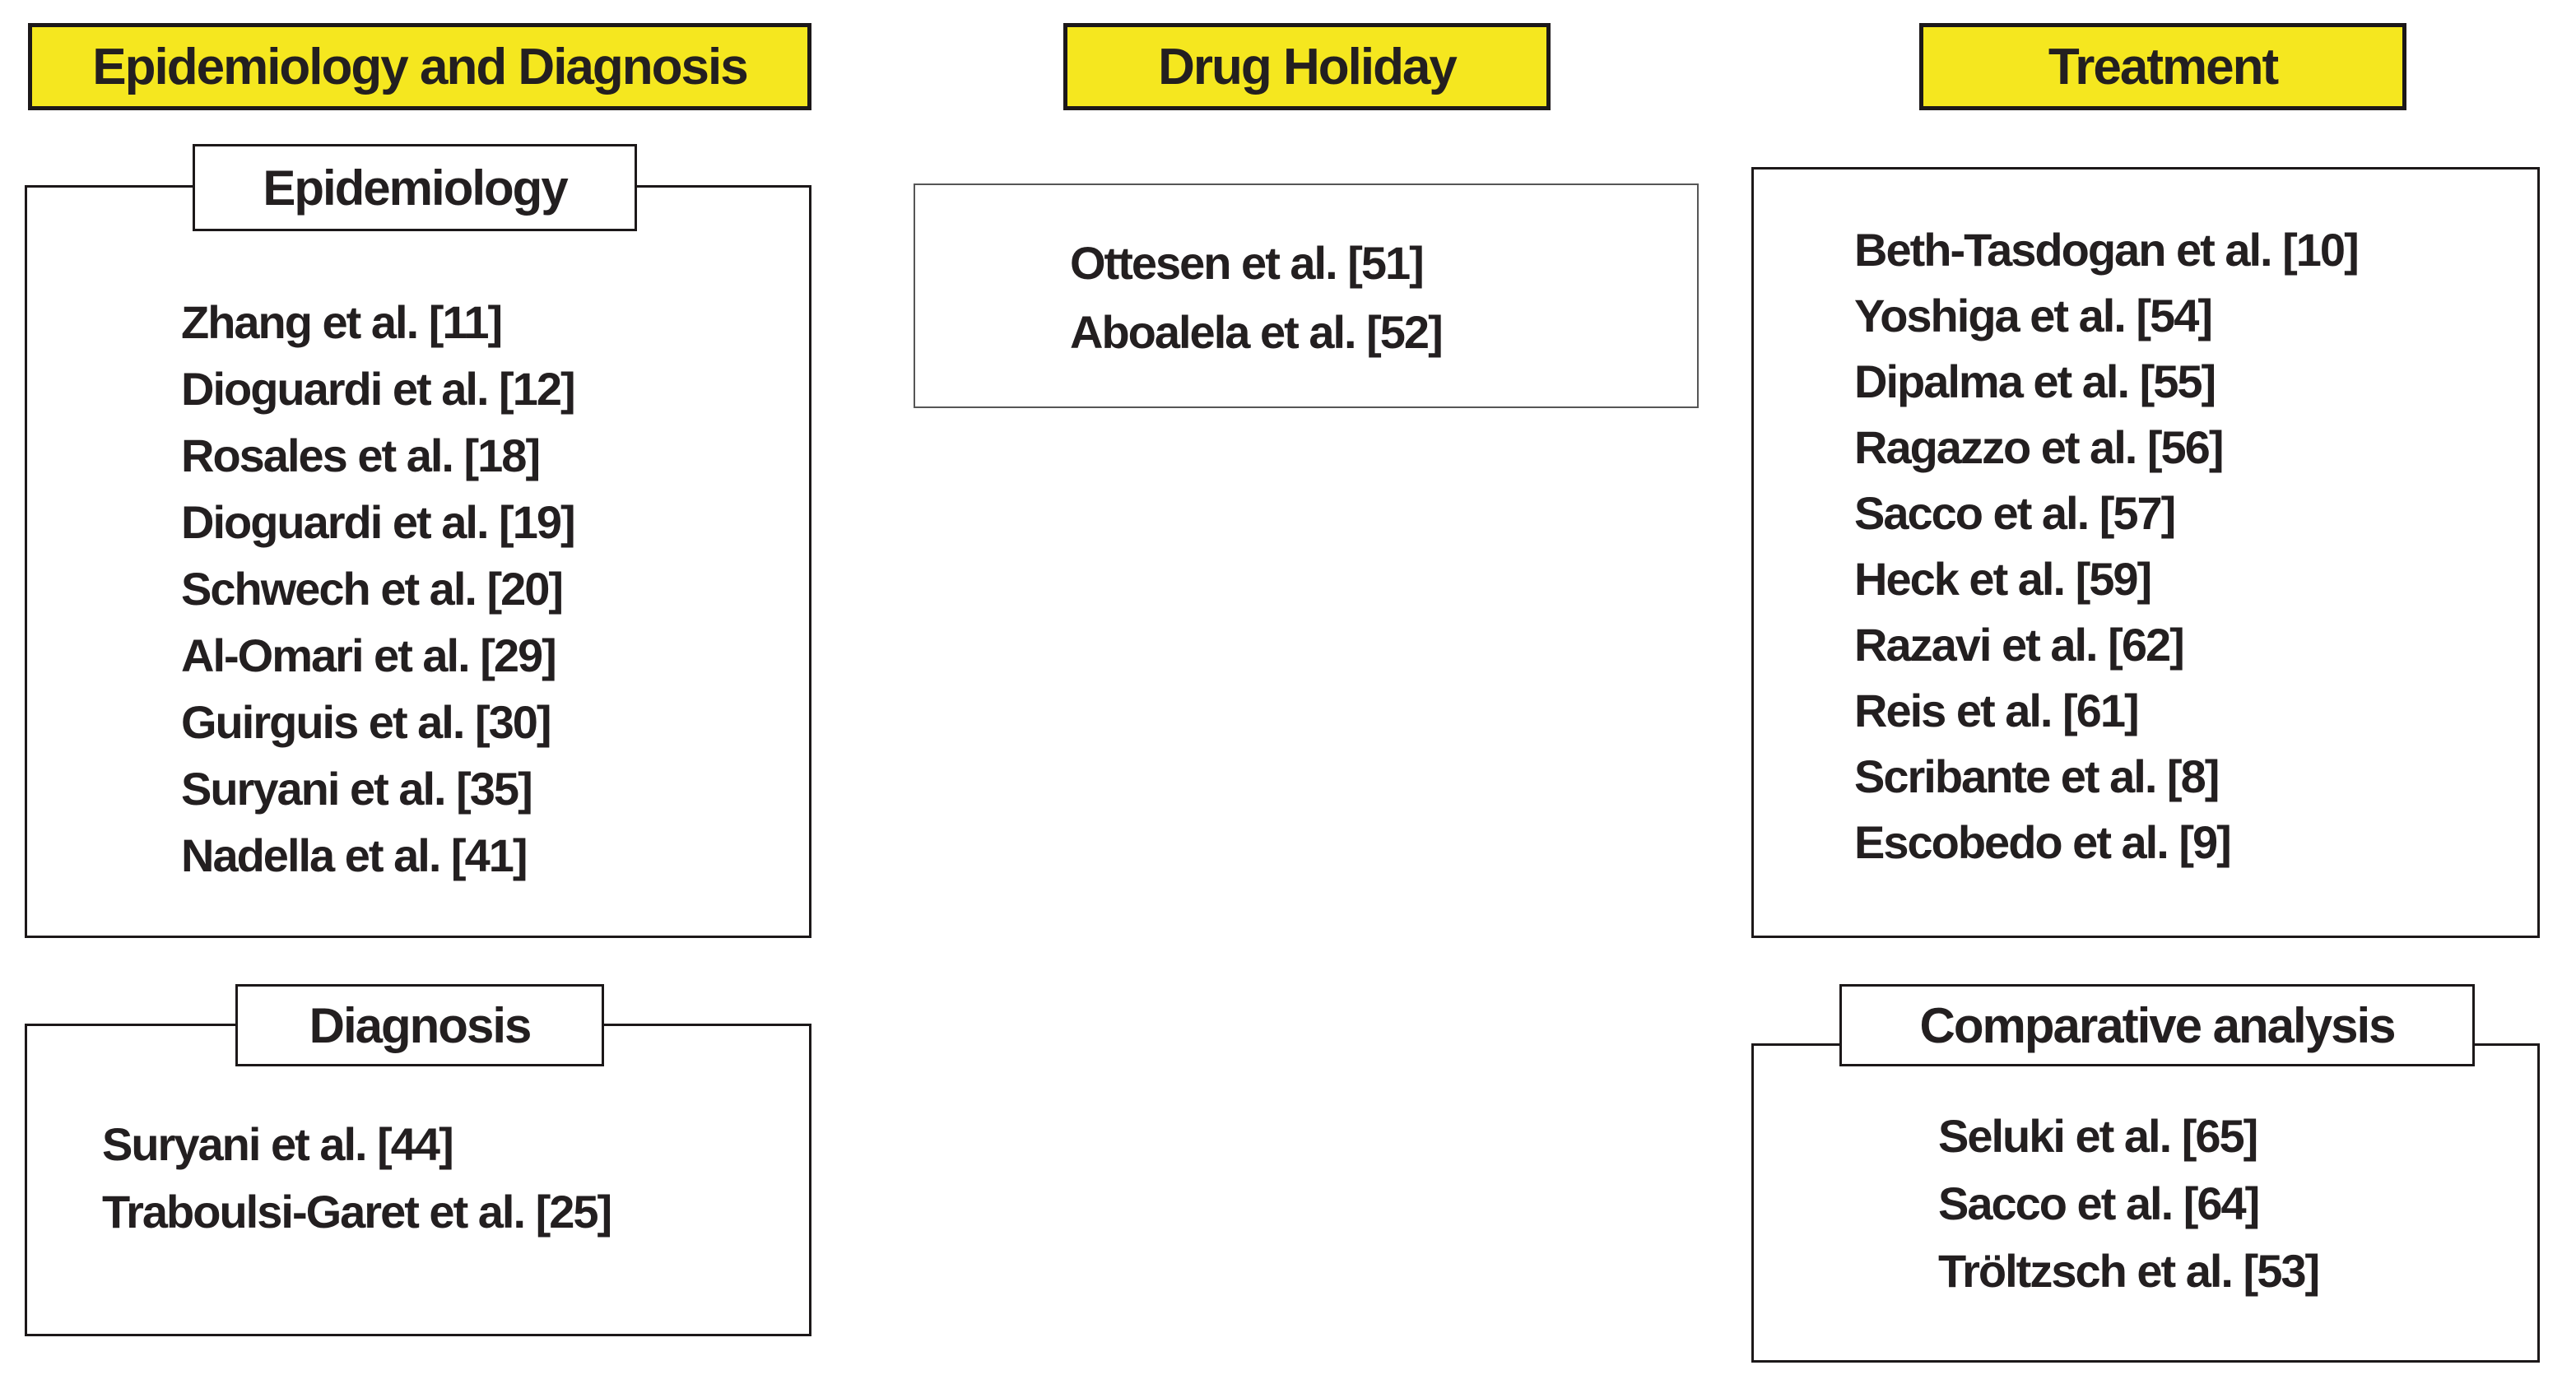  I want to click on epidemiology-label: Epidemiology, so click(415, 187).